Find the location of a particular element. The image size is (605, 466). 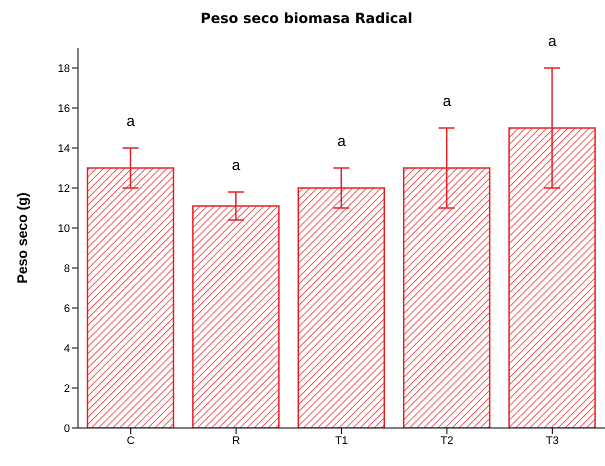

y-tick-label: 16 is located at coordinates (64, 108).